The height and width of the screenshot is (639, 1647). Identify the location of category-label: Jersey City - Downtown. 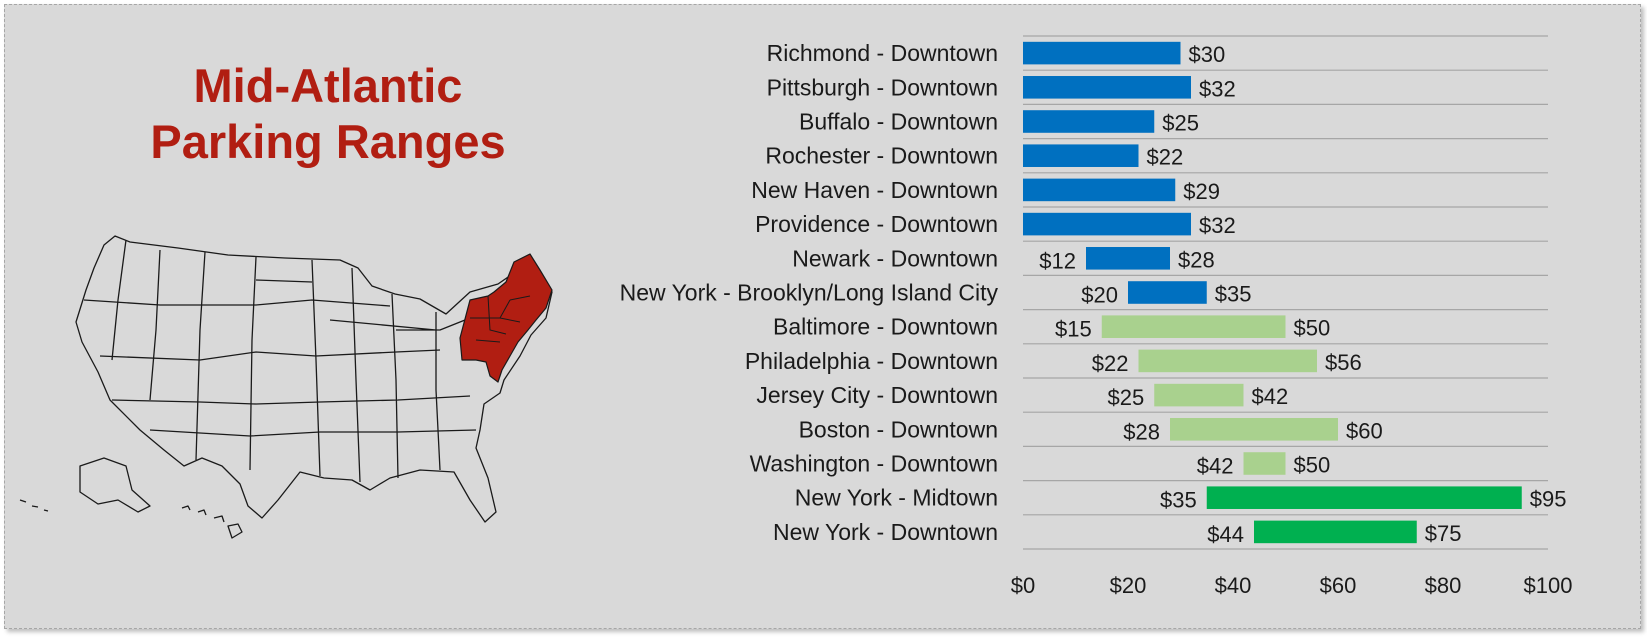
(877, 395).